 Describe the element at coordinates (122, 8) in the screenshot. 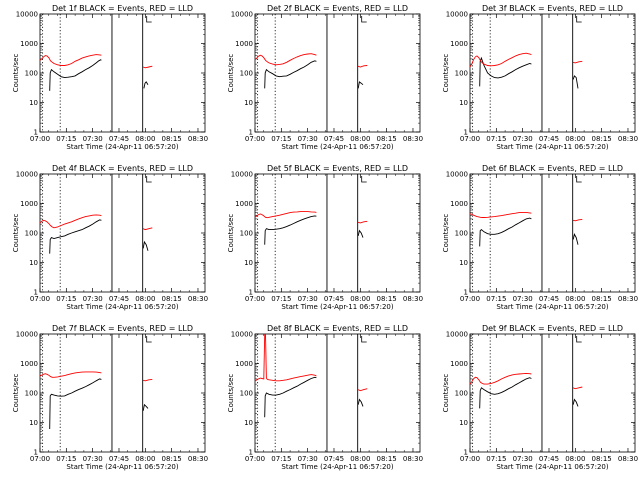

I see `chart-title: Det 1f BLACK = Events, RED = LLD` at that location.